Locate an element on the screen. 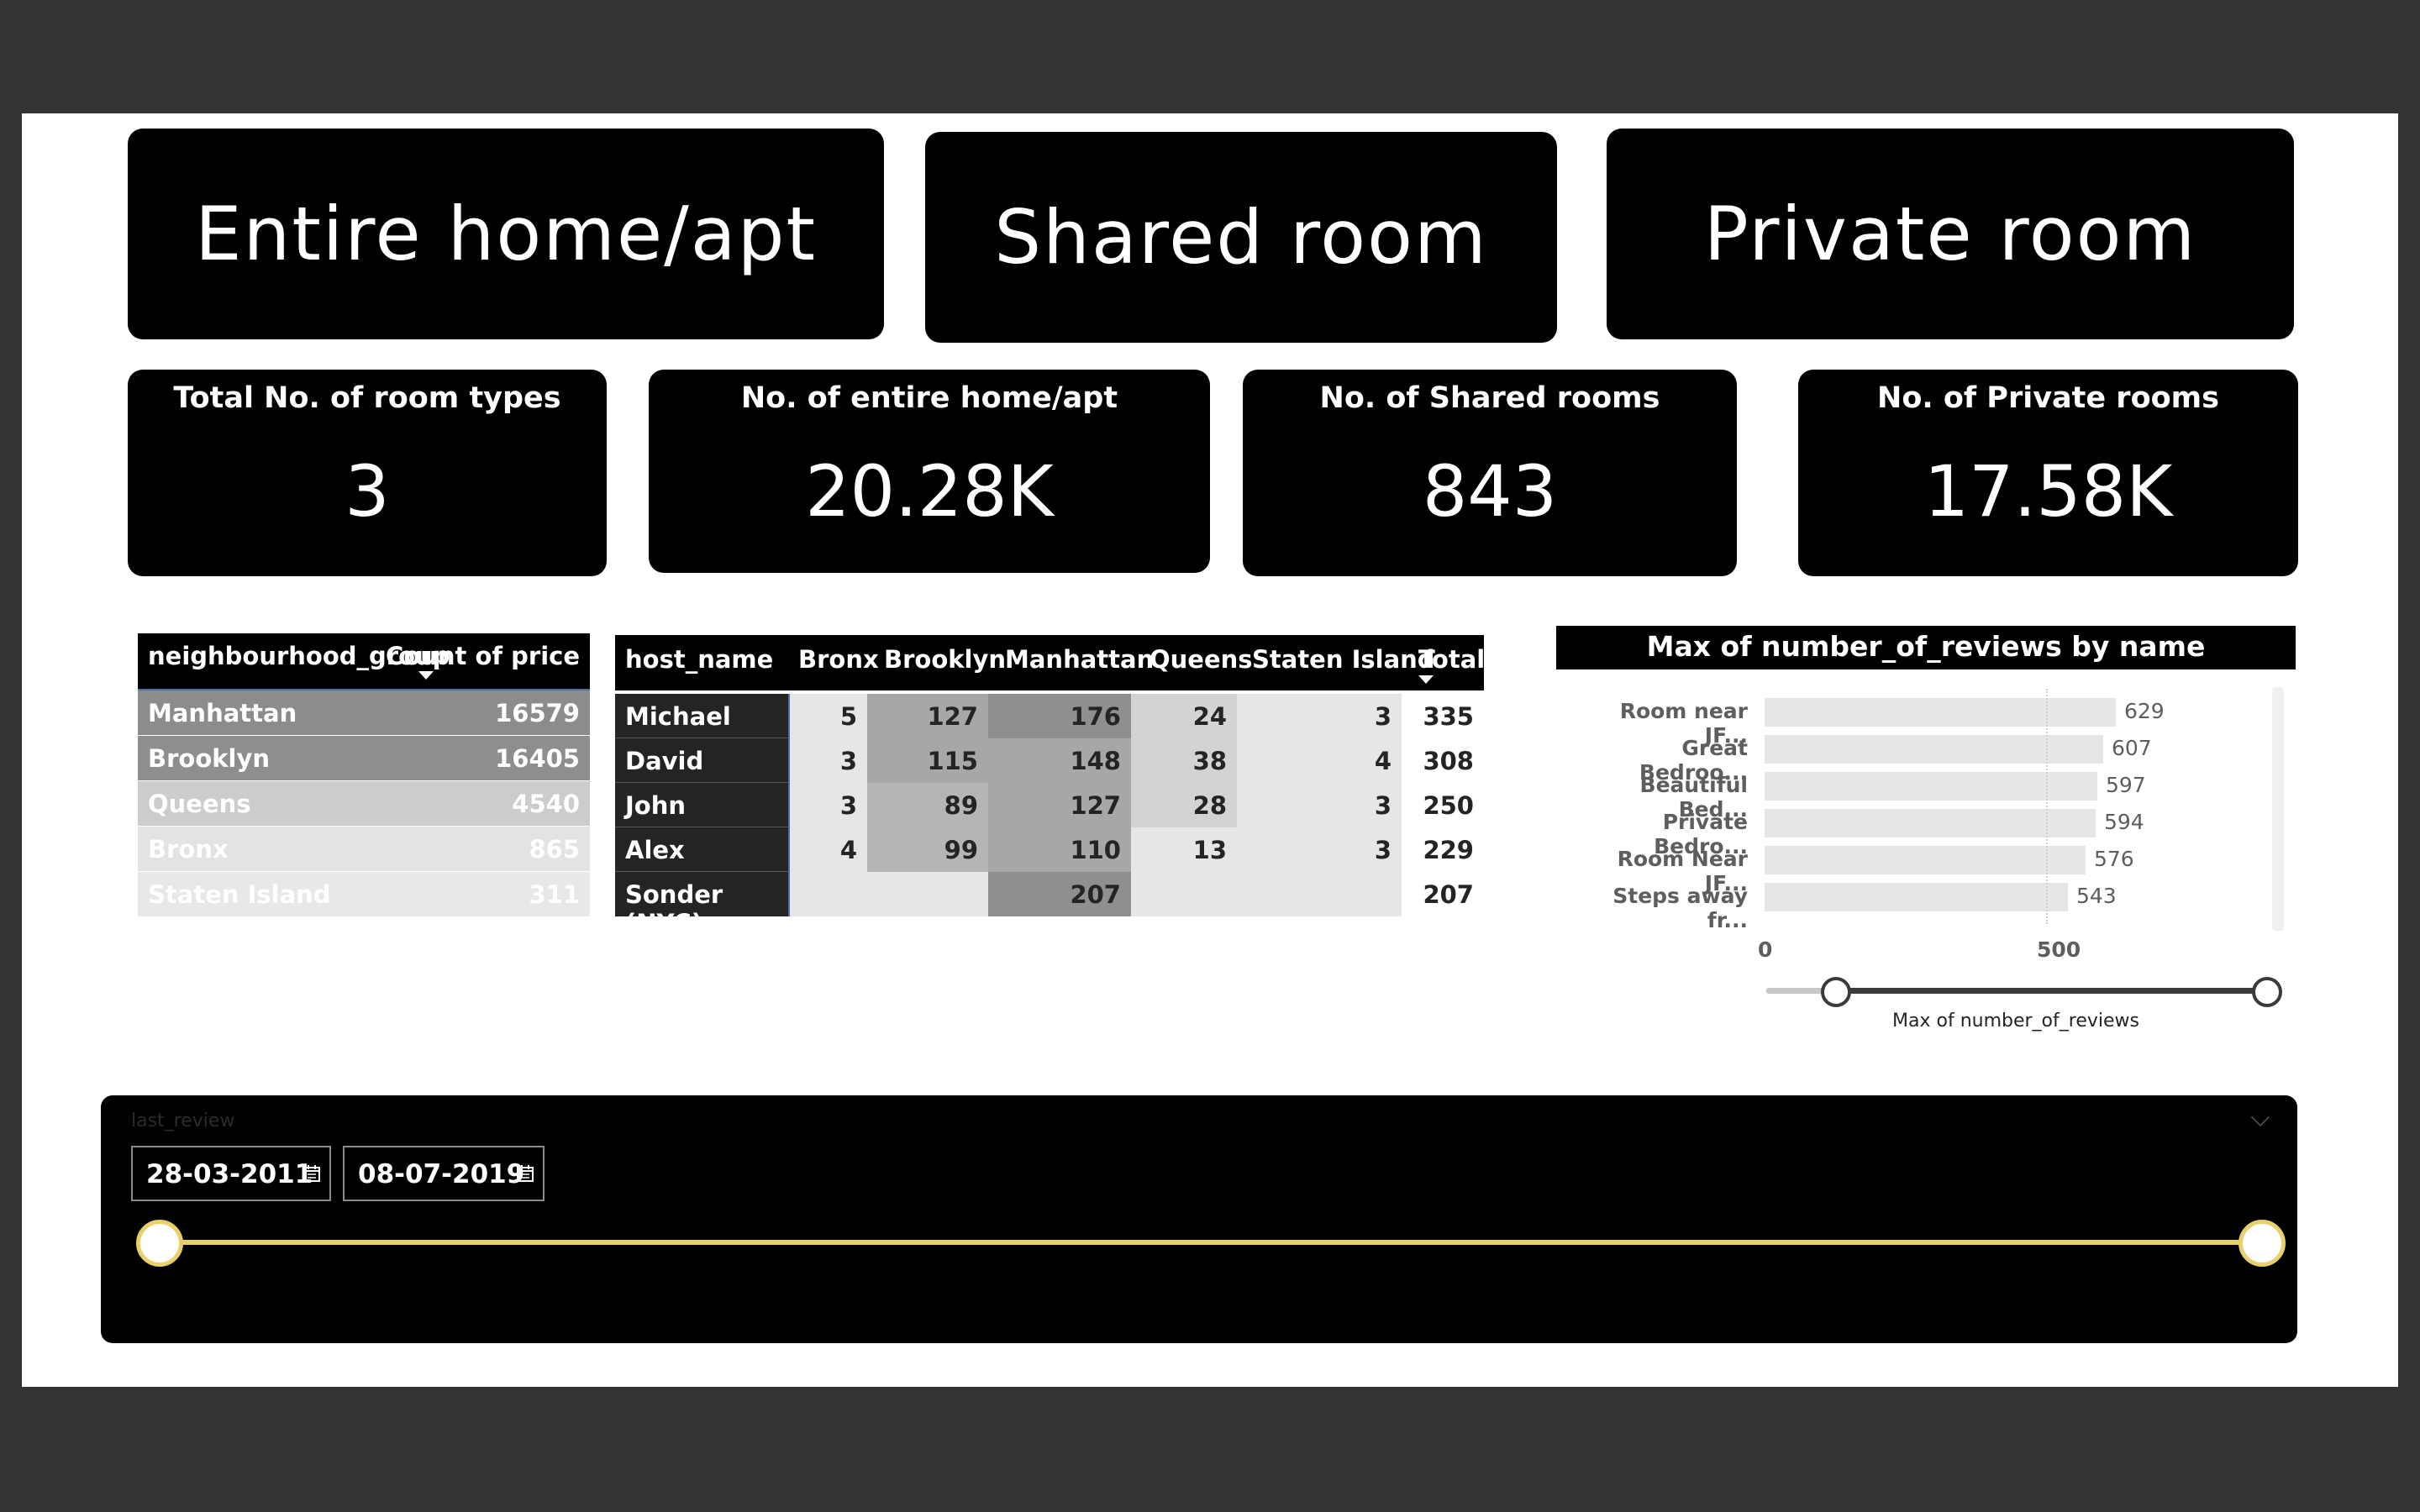 The height and width of the screenshot is (1512, 2420). value-cell: 5 is located at coordinates (827, 716).